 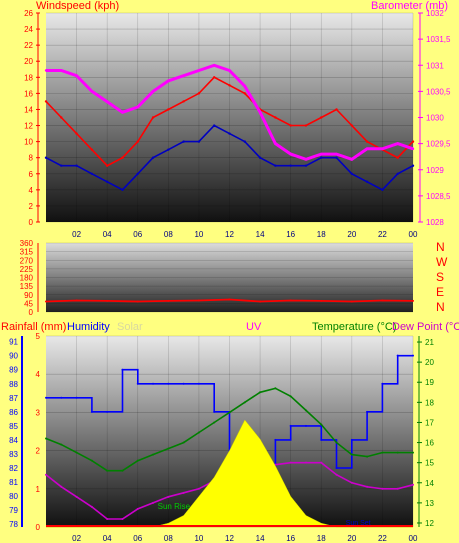 I want to click on y-tick-humidity: 88, so click(x=13, y=384).